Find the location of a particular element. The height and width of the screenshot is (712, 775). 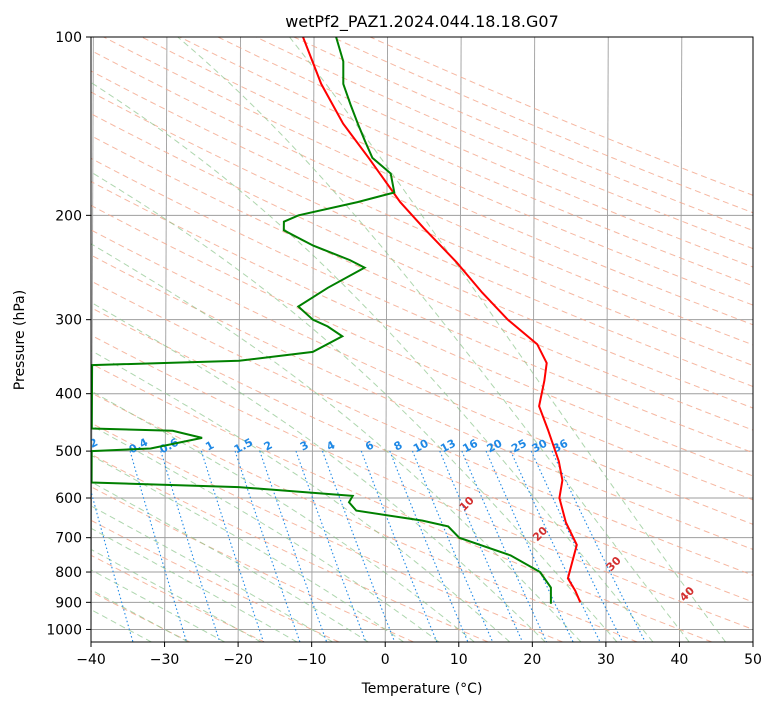

y-tick-label: 200 is located at coordinates (68, 216).